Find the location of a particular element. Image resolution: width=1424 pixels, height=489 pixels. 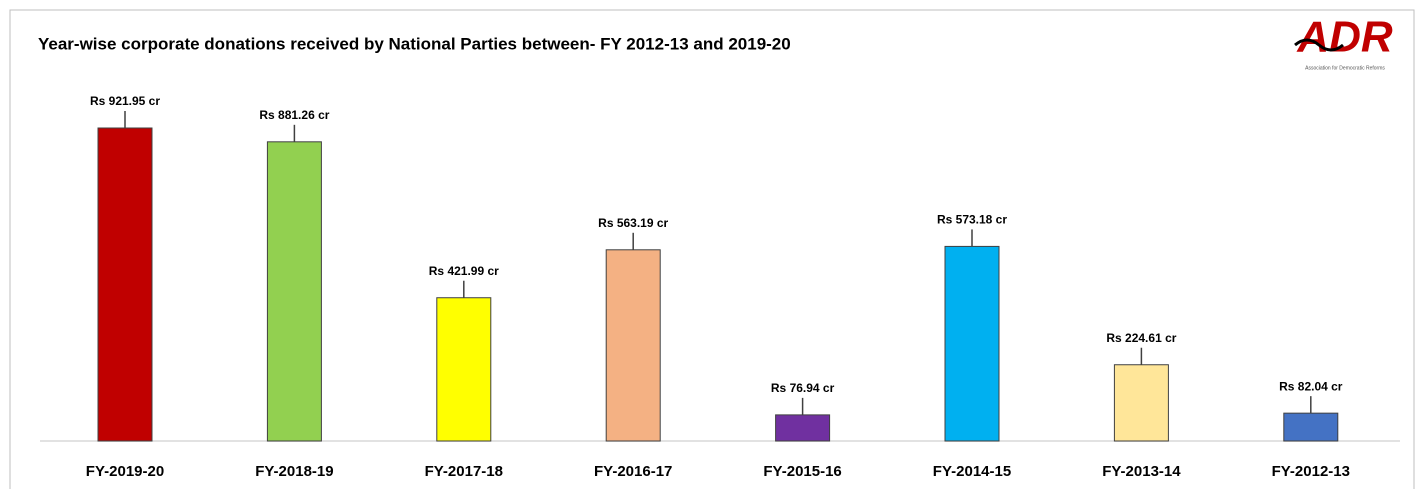

logo-text: ADR is located at coordinates (1344, 37).